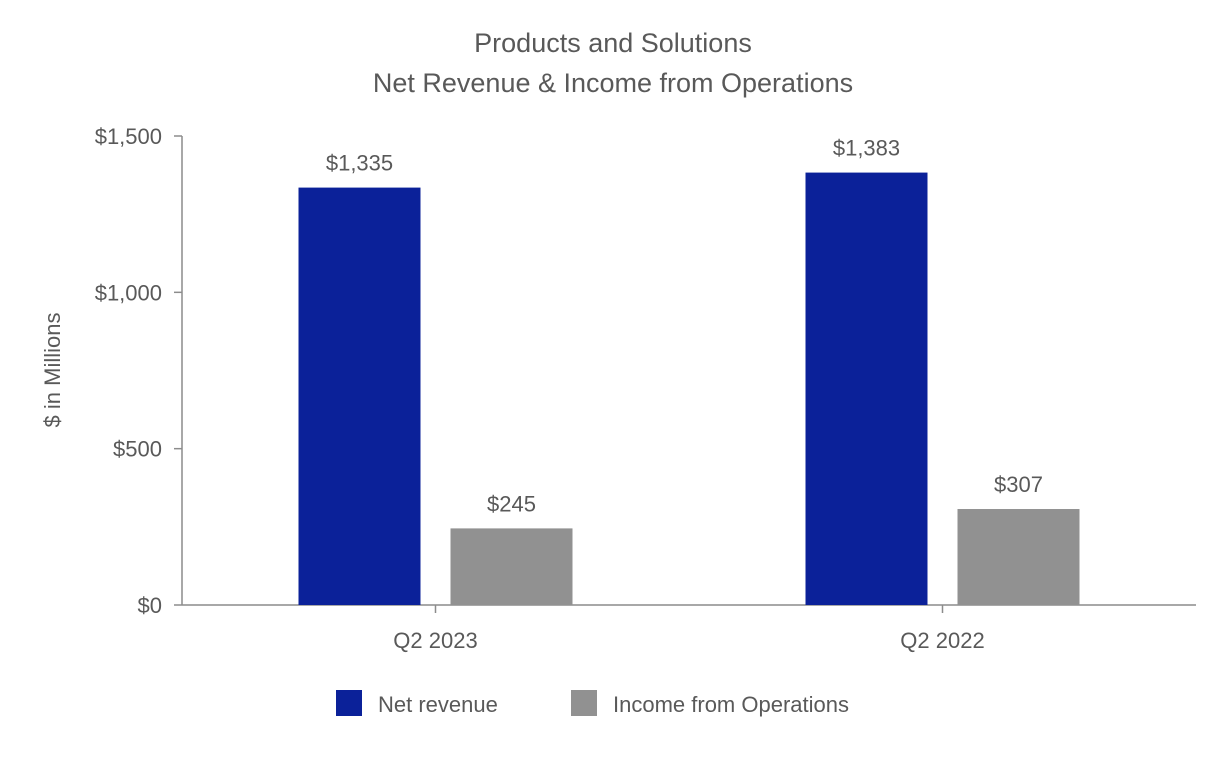  What do you see at coordinates (731, 704) in the screenshot?
I see `legend-label: Income from Operations` at bounding box center [731, 704].